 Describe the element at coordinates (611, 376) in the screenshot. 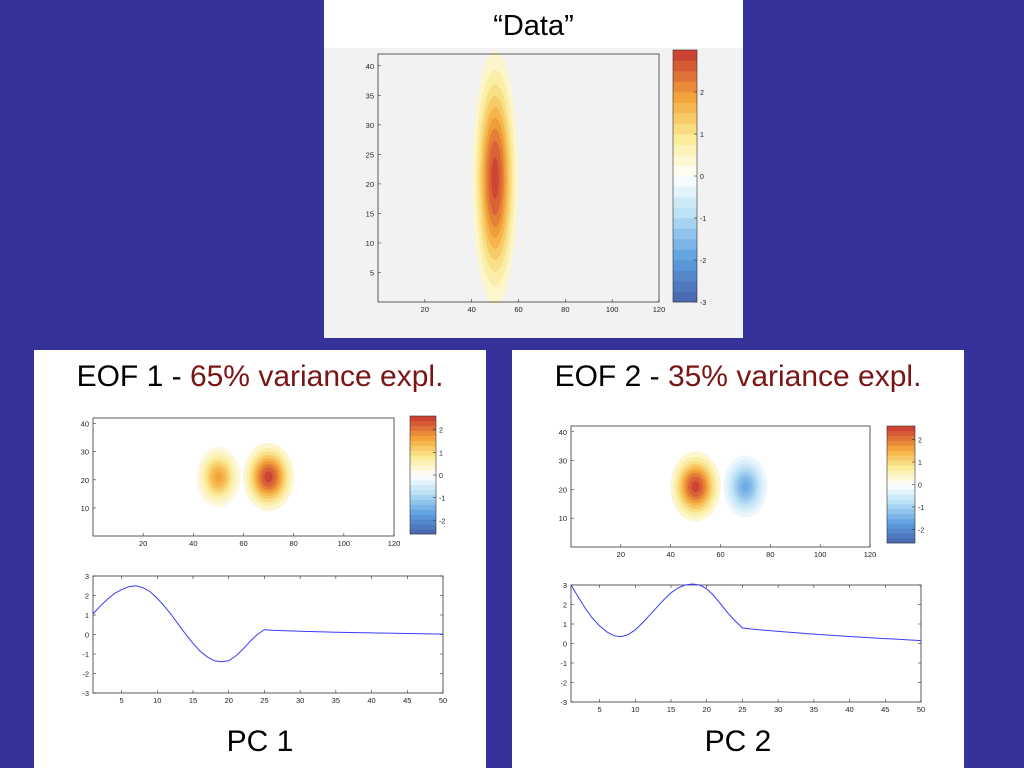

I see `eof2-title-prefix: EOF 2 -` at that location.